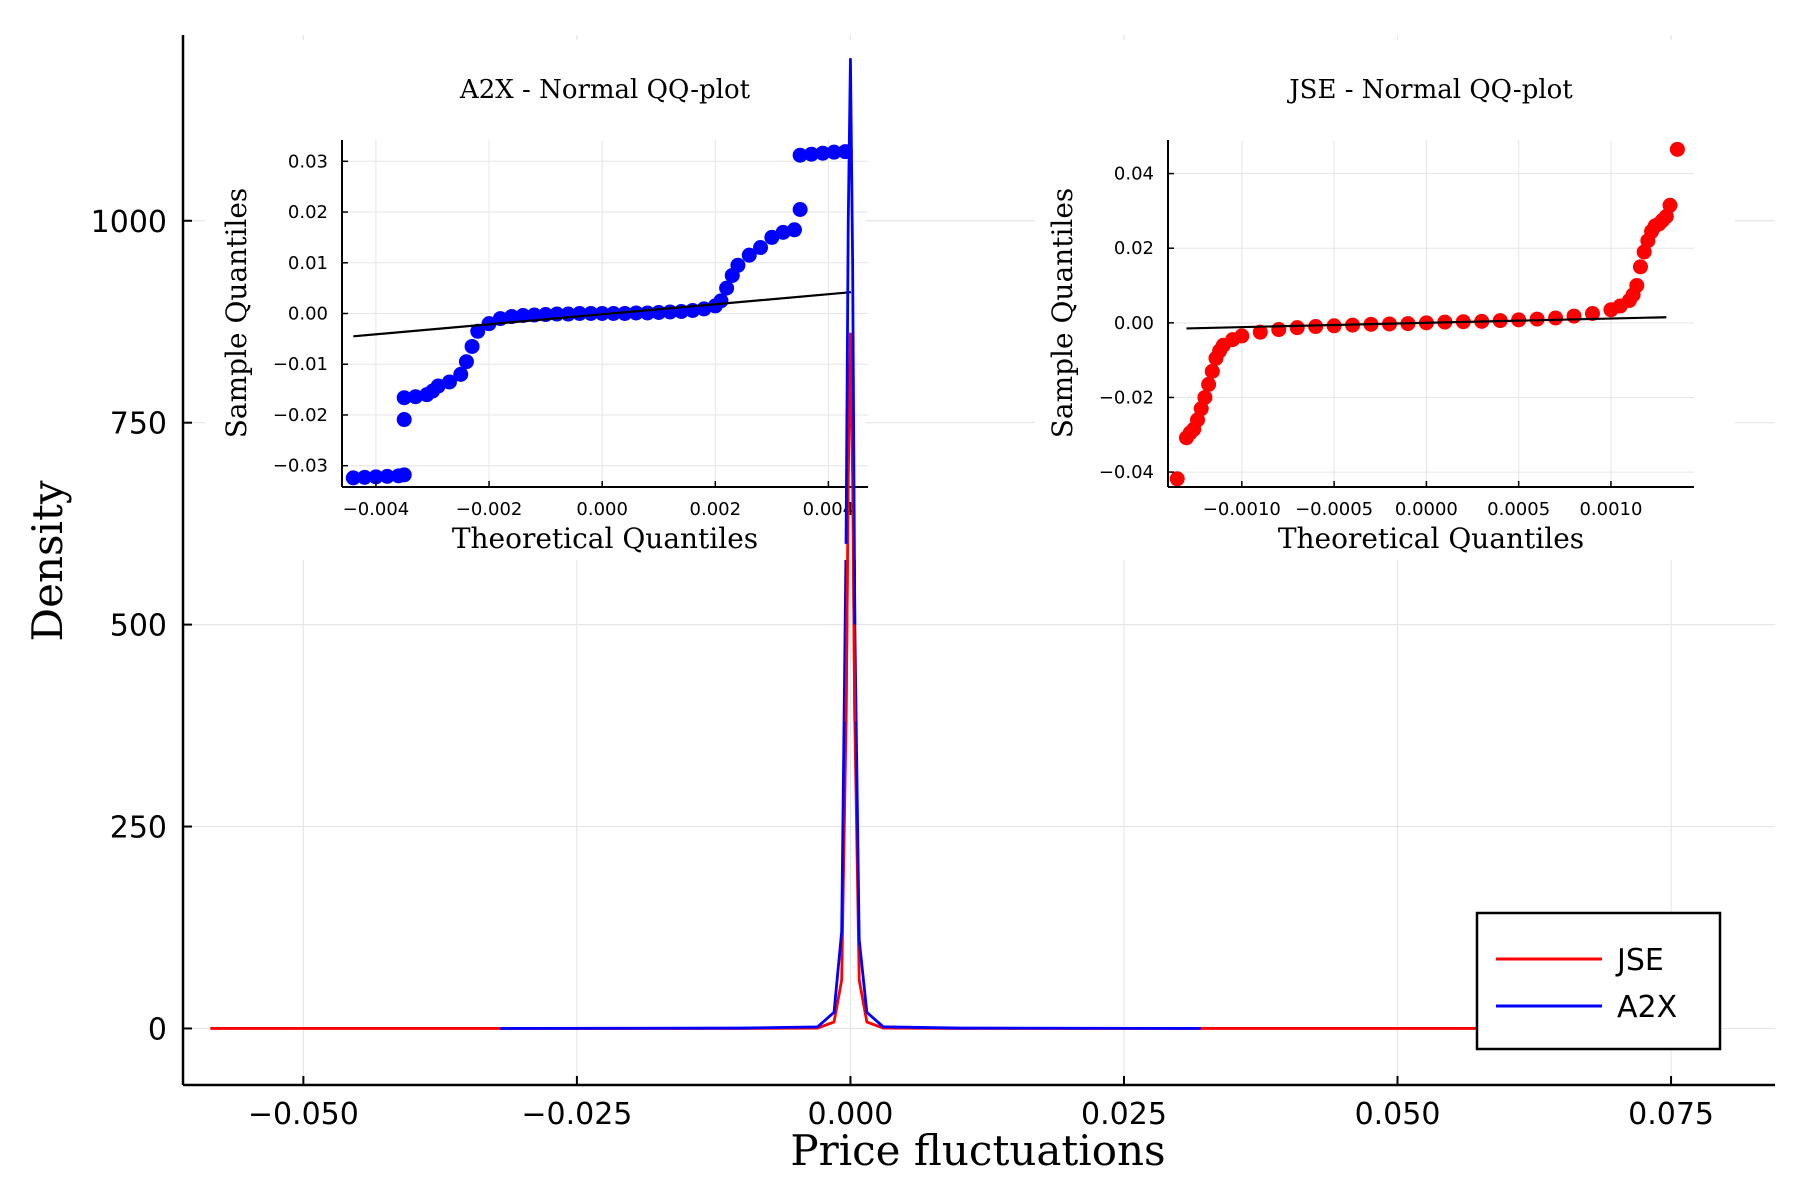 This screenshot has height=1200, width=1800. I want to click on jse-y-tick-label: −0.04, so click(1126, 472).